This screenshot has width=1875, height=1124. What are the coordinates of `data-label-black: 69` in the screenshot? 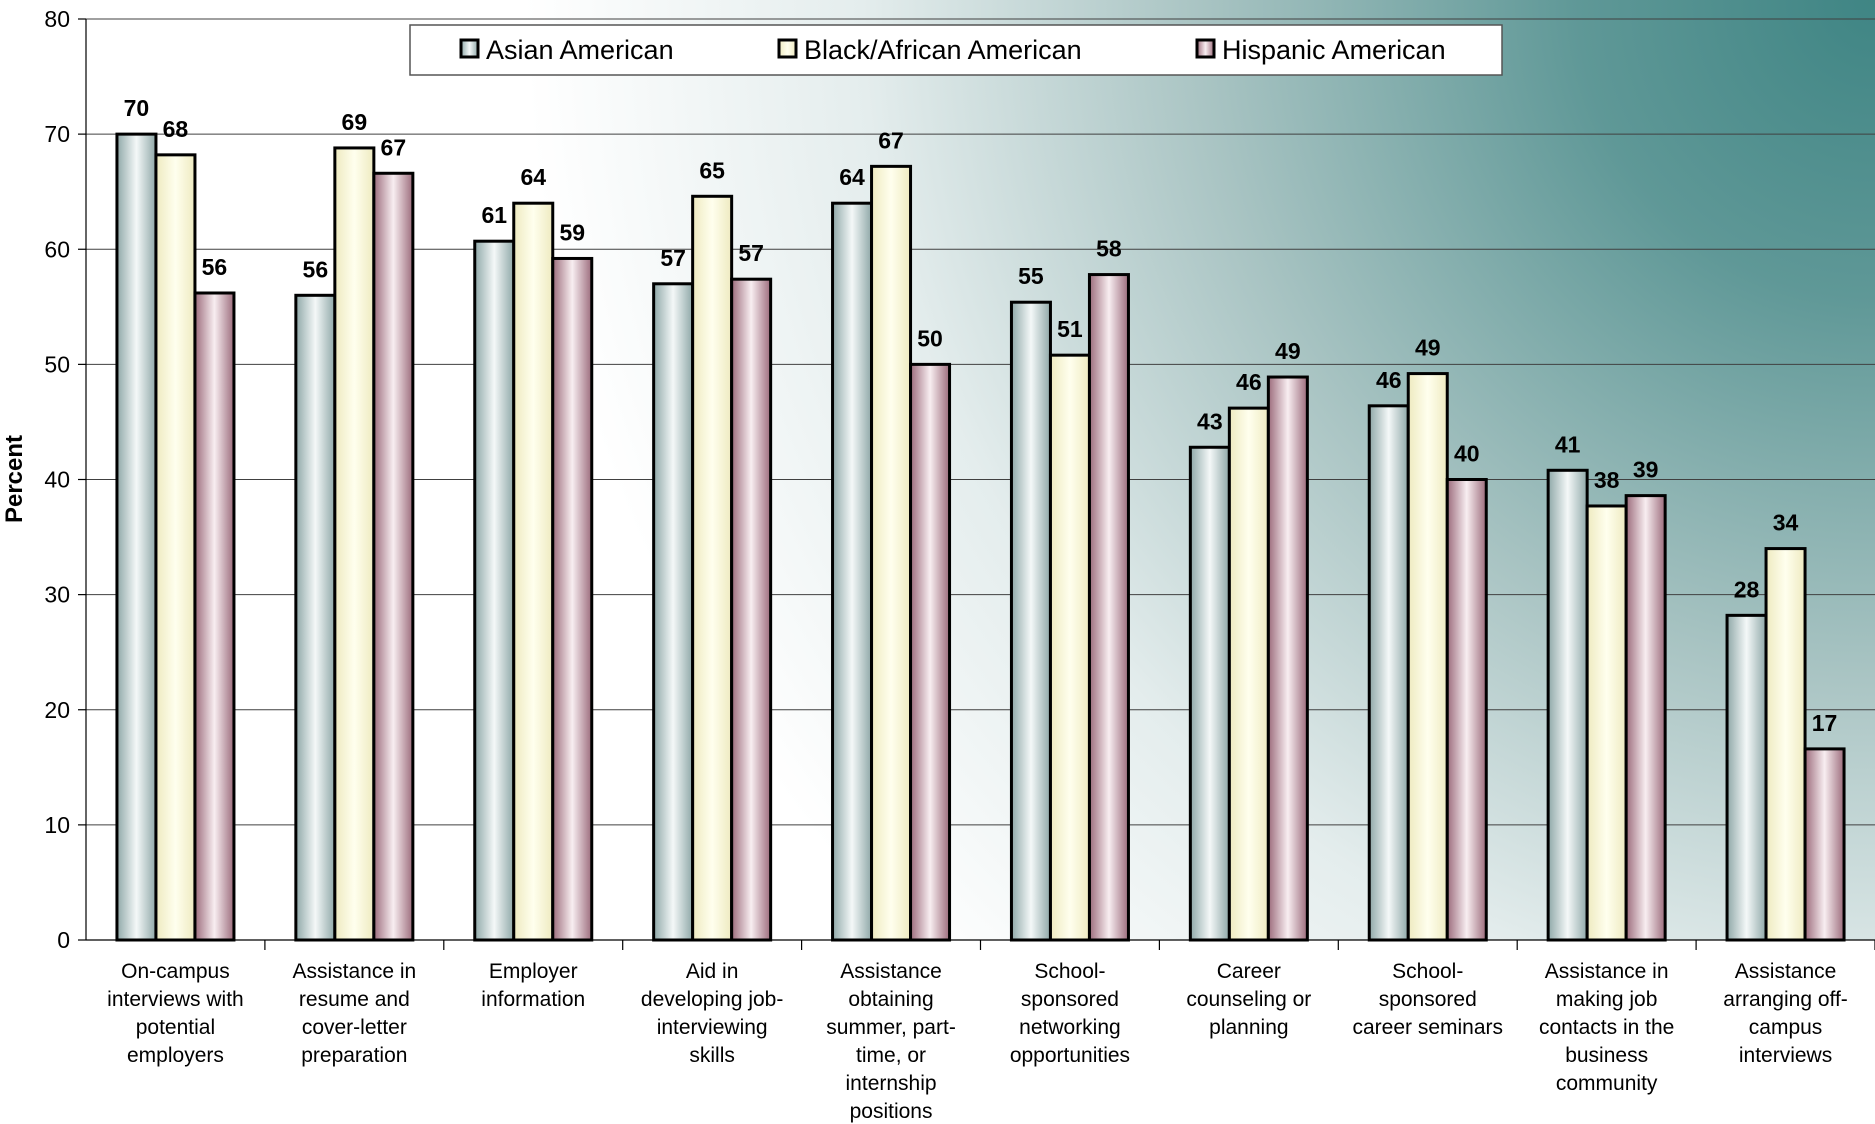 It's located at (355, 122).